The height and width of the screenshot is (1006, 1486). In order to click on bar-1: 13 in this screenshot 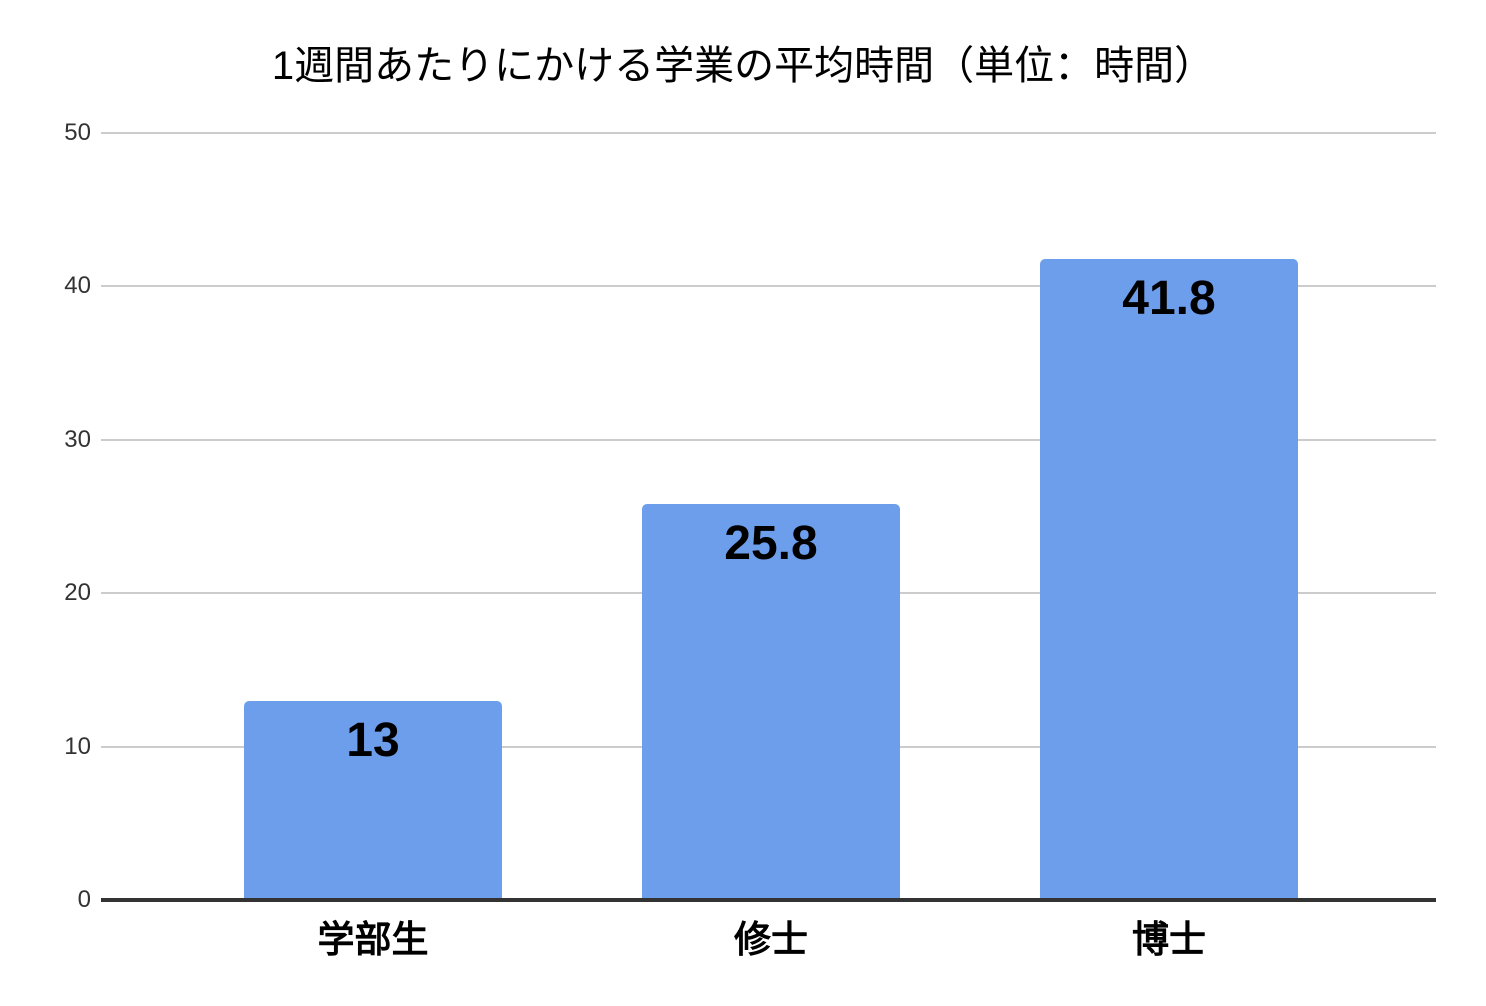, I will do `click(373, 800)`.